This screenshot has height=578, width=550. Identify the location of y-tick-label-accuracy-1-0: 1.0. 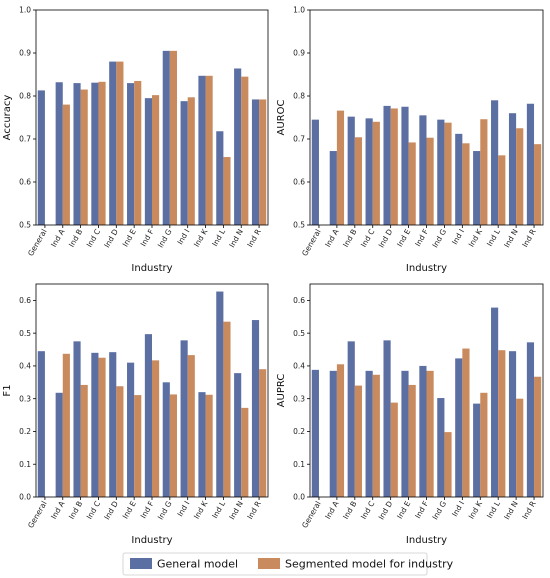
(25, 10).